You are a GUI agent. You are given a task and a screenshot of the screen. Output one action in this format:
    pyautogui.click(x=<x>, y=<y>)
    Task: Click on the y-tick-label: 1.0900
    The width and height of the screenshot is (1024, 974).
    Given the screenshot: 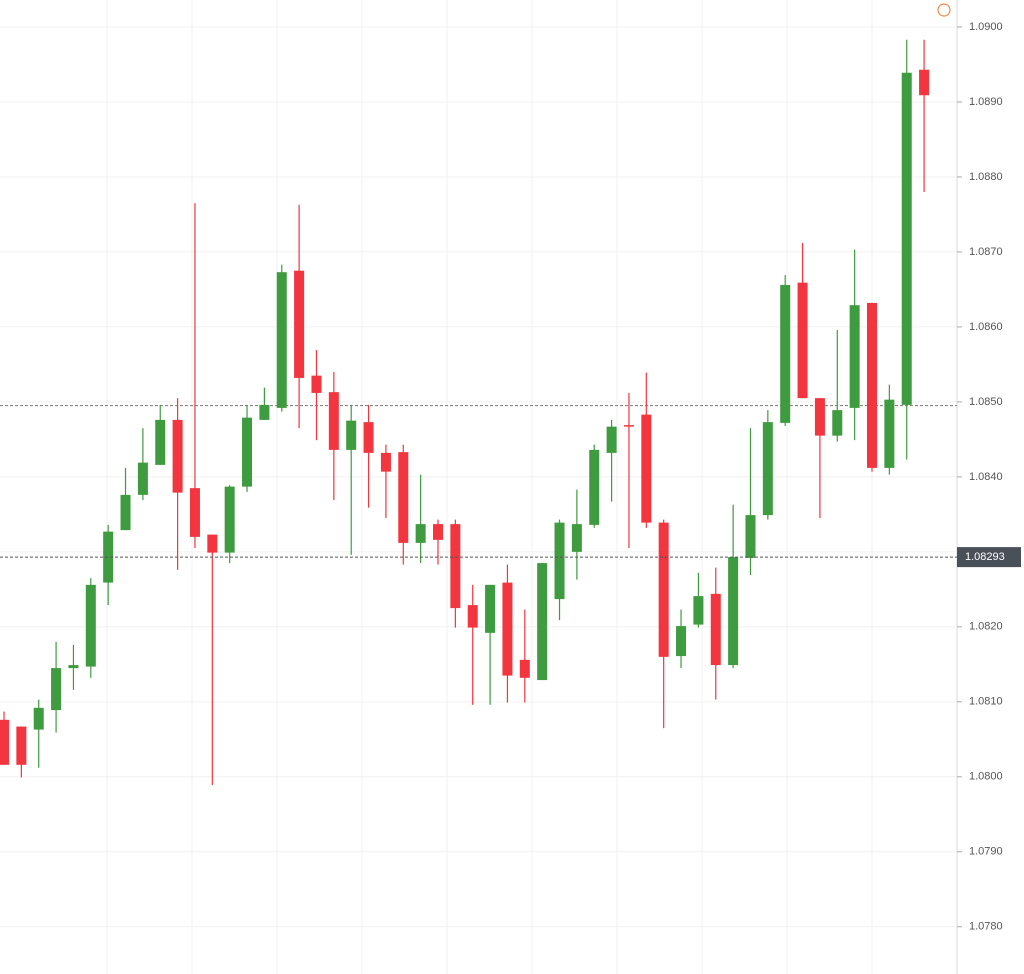 What is the action you would take?
    pyautogui.click(x=986, y=27)
    